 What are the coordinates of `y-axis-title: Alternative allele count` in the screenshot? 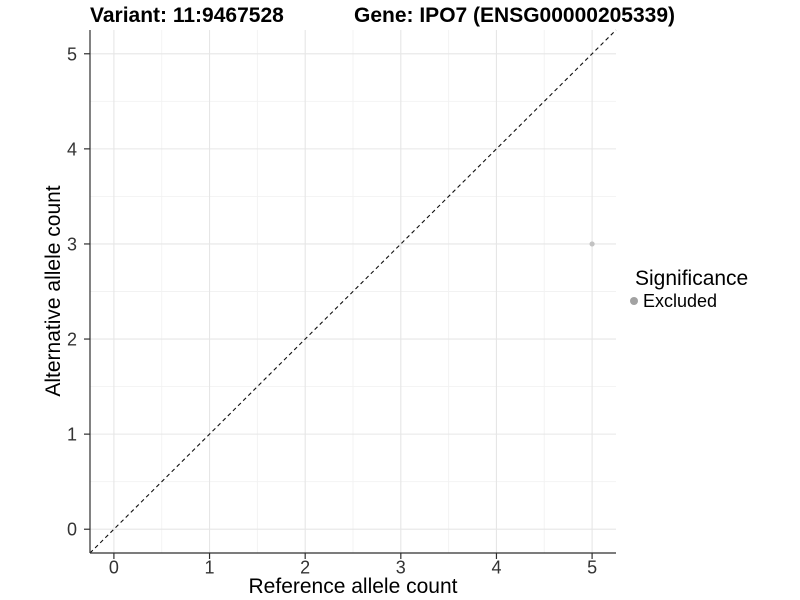 It's located at (53, 291).